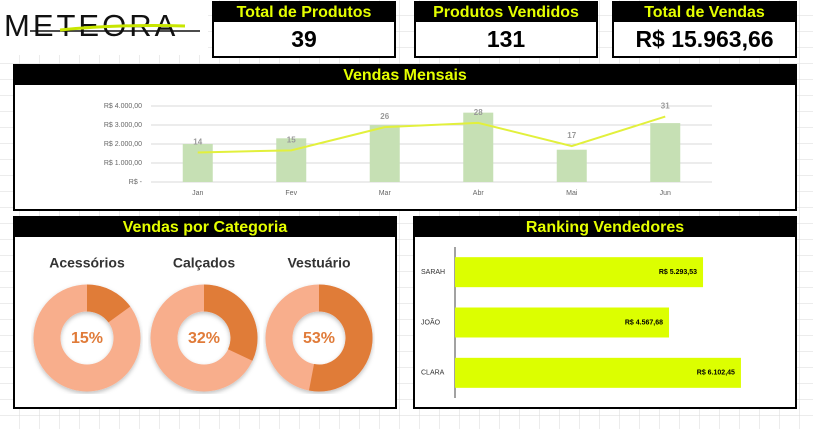 This screenshot has width=813, height=429. I want to click on kpi-value: 131, so click(506, 39).